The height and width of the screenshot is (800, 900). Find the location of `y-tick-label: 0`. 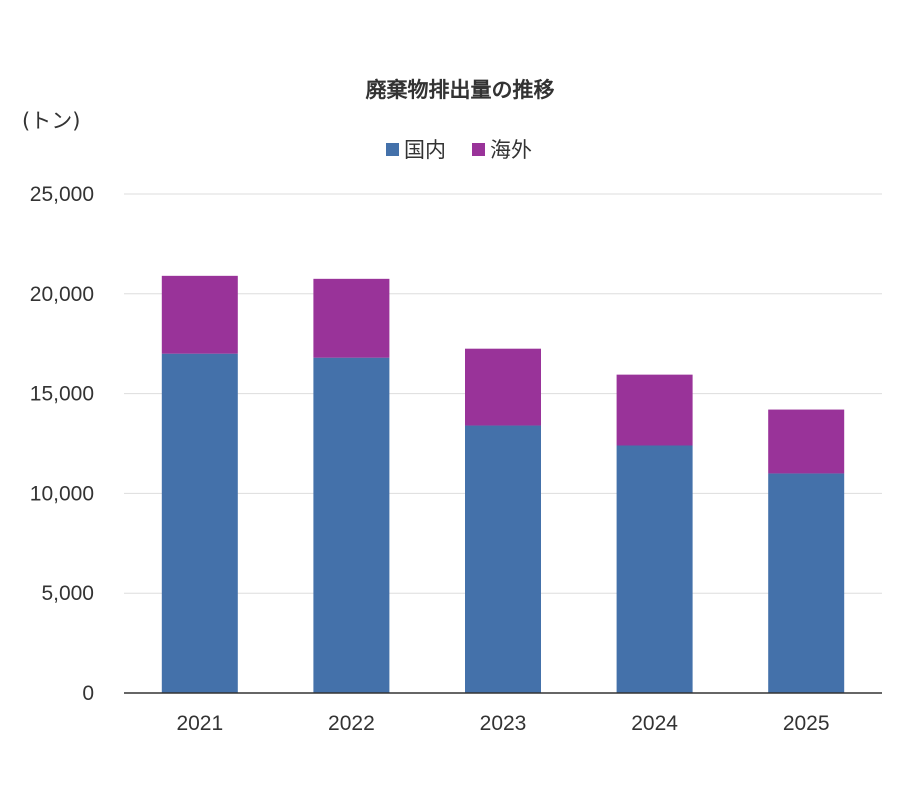

y-tick-label: 0 is located at coordinates (88, 693).